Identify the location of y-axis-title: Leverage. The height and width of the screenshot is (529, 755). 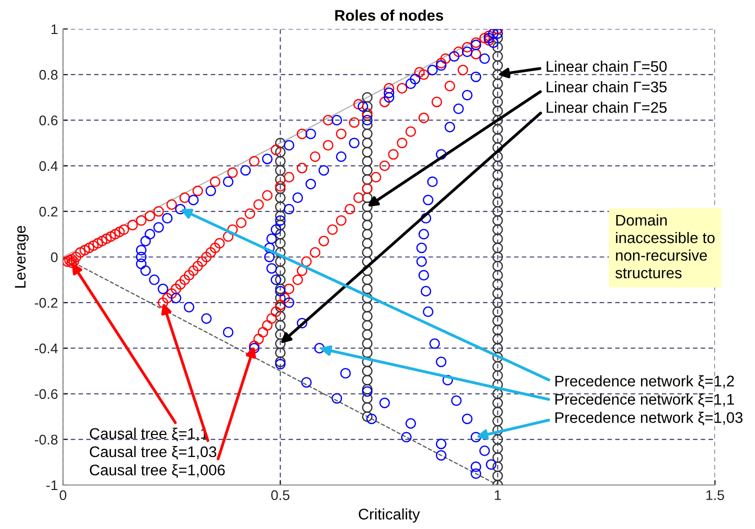
(21, 257).